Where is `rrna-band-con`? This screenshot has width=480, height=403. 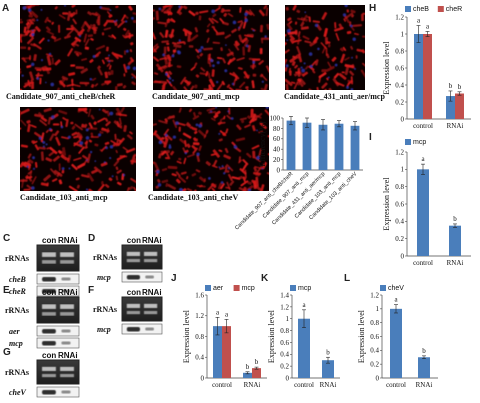
rrna-band-con is located at coordinates (49, 306).